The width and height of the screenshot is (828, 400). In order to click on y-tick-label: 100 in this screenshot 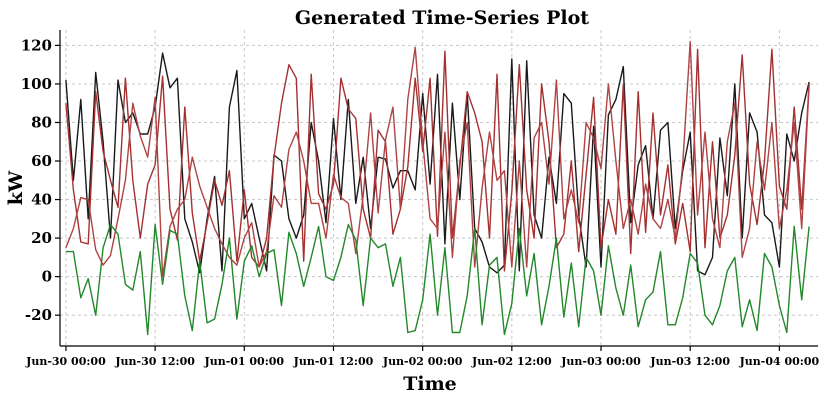, I will do `click(36, 84)`.